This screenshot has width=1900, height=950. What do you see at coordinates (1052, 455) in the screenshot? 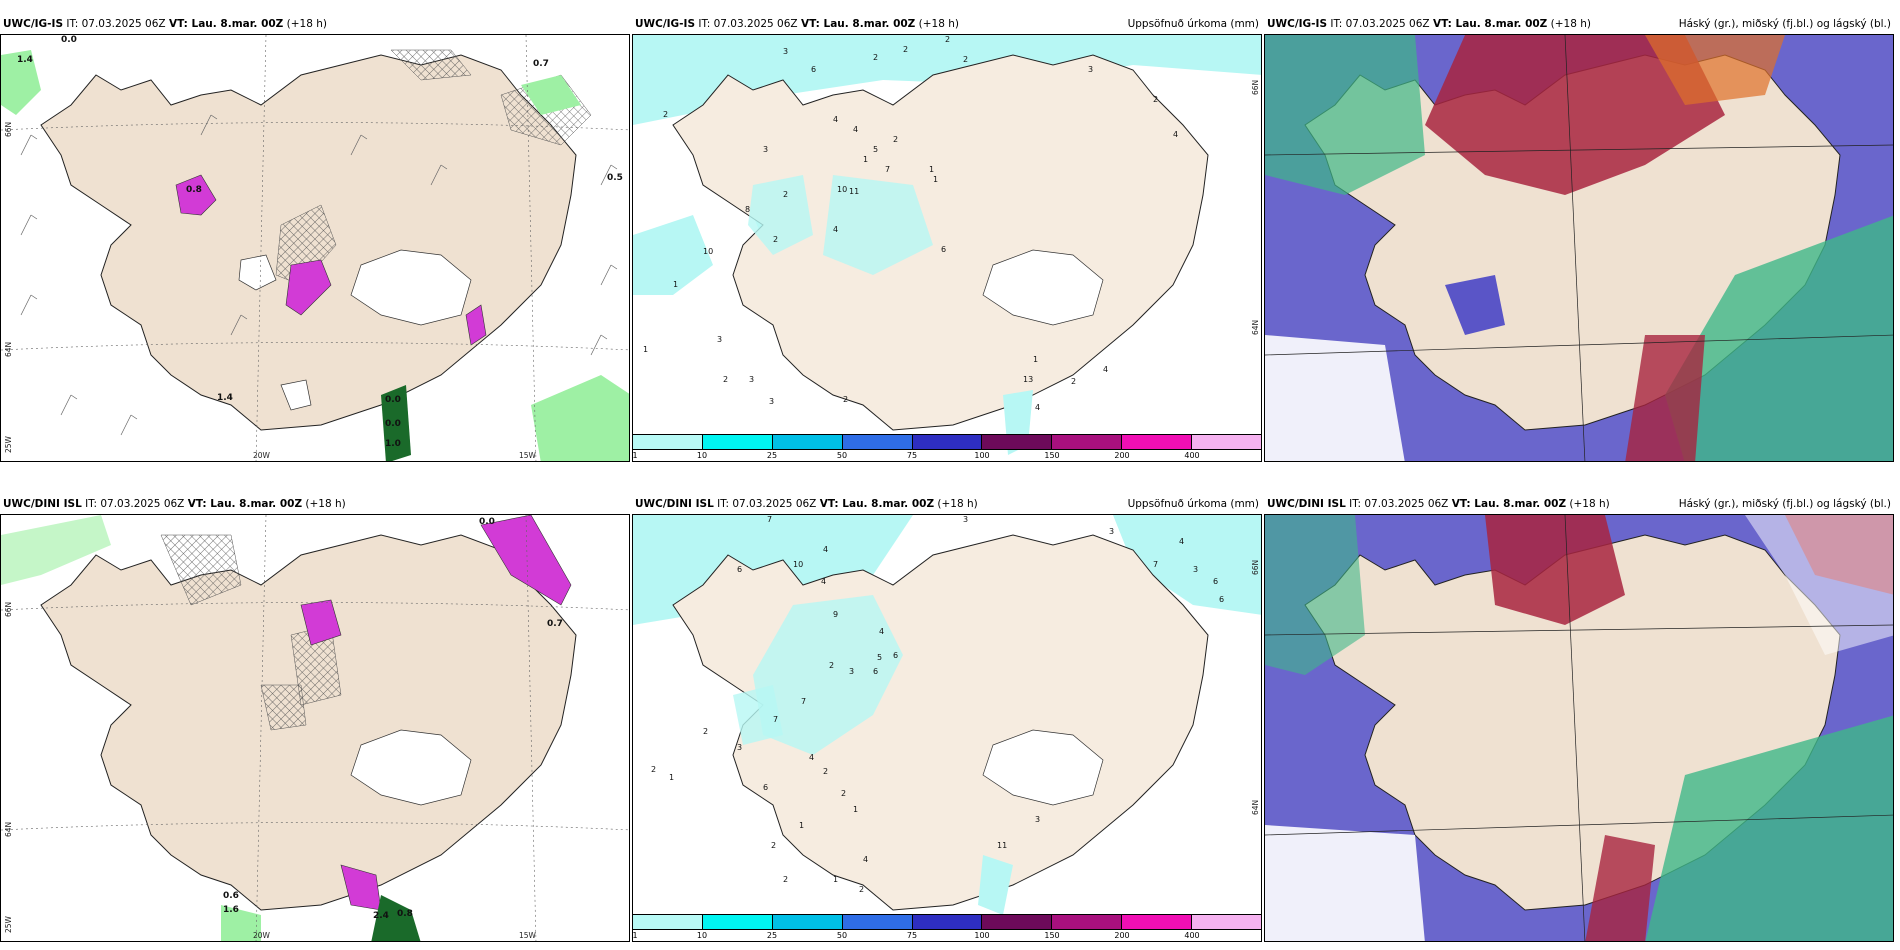
I see `colorbar-tick-label: 150` at bounding box center [1052, 455].